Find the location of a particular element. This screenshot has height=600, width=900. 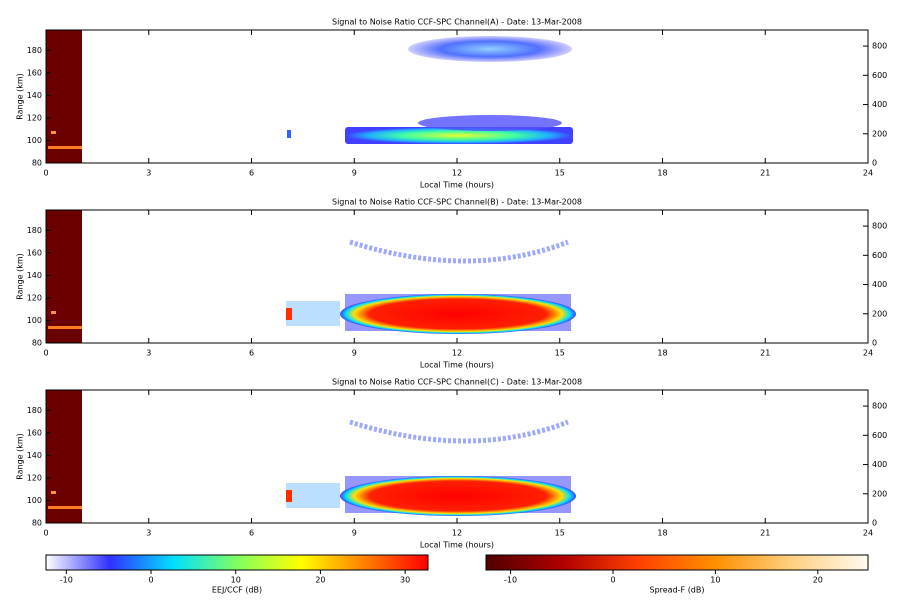

colorbar-tick-label: 30 is located at coordinates (405, 580).